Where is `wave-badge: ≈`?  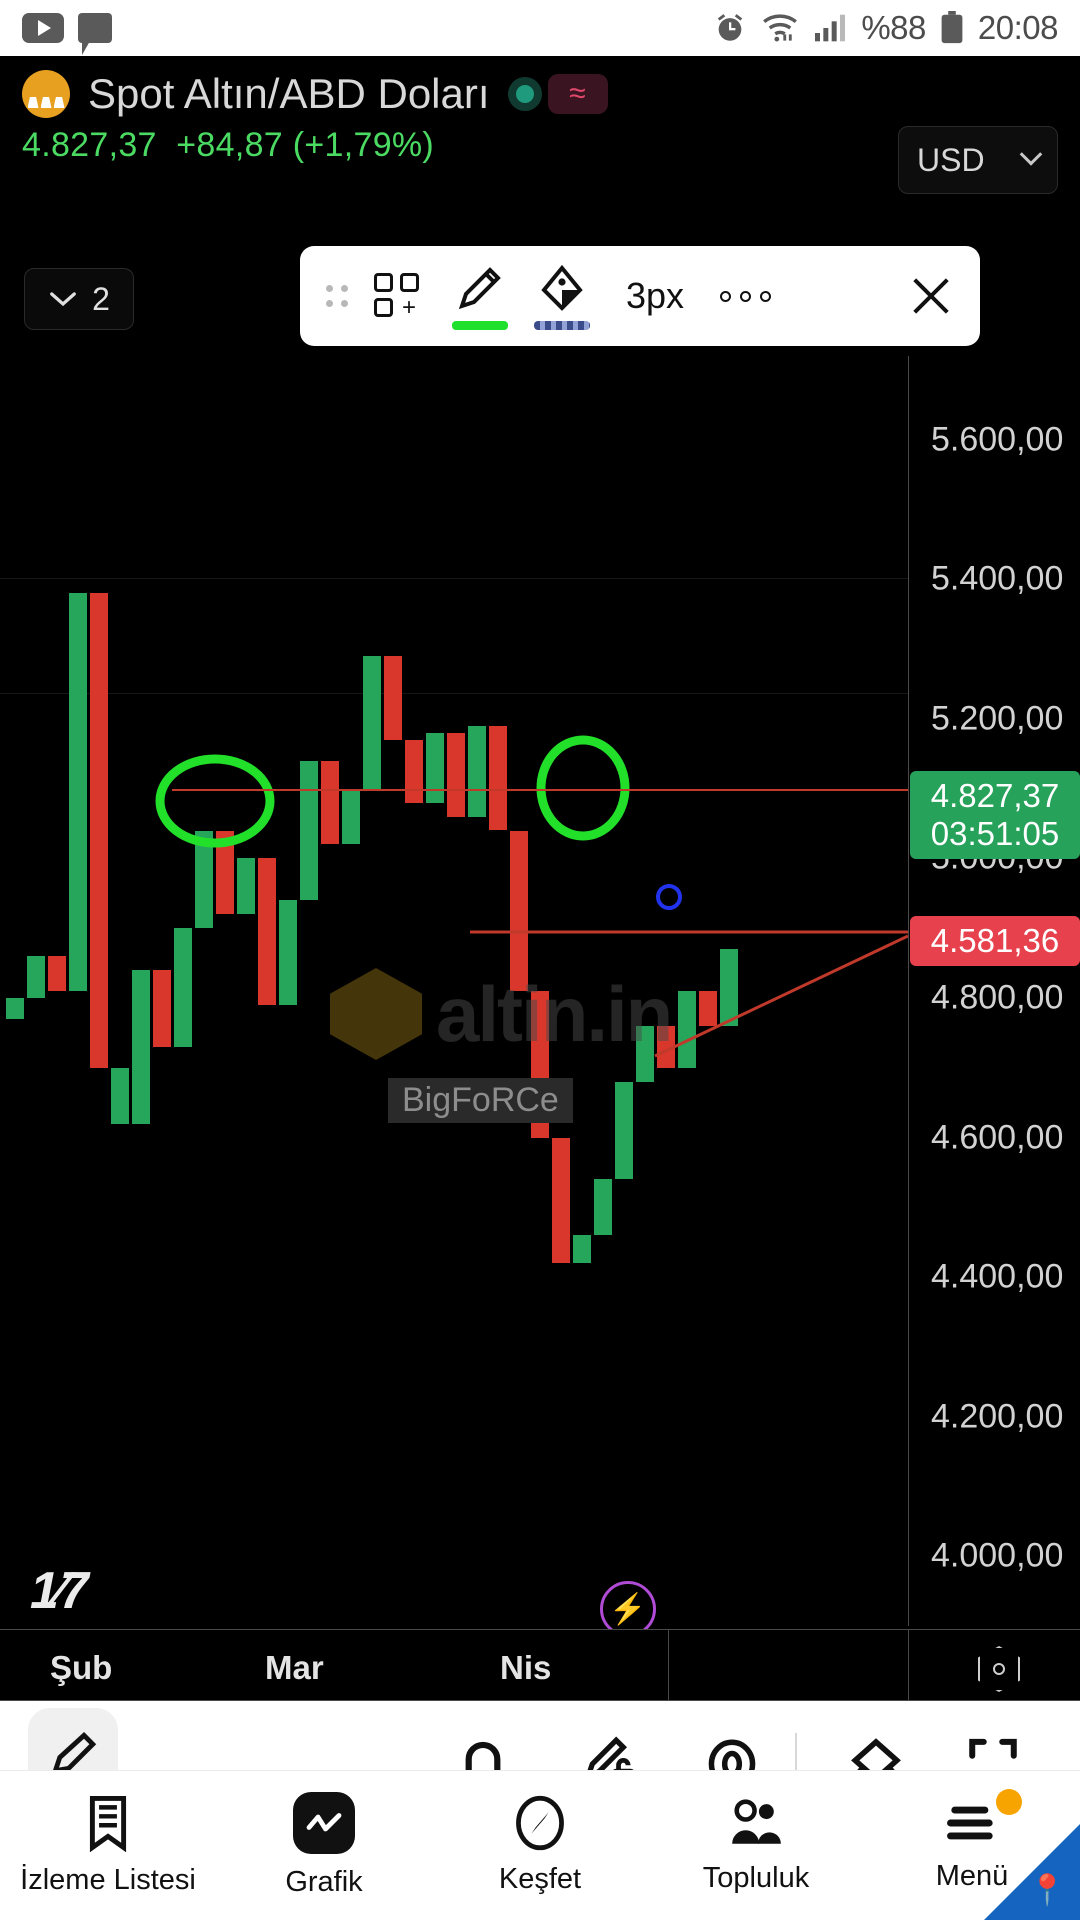
wave-badge: ≈ is located at coordinates (577, 94).